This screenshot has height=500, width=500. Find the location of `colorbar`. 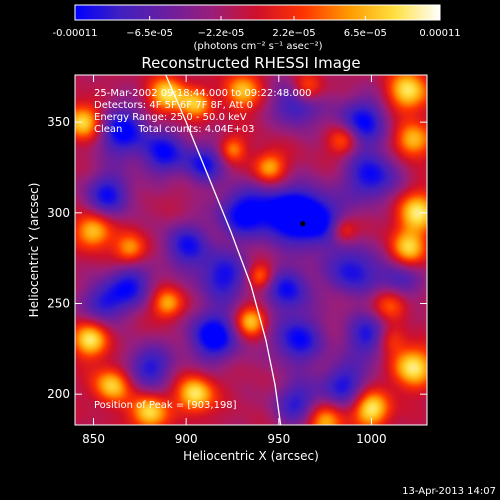

colorbar is located at coordinates (257, 12).